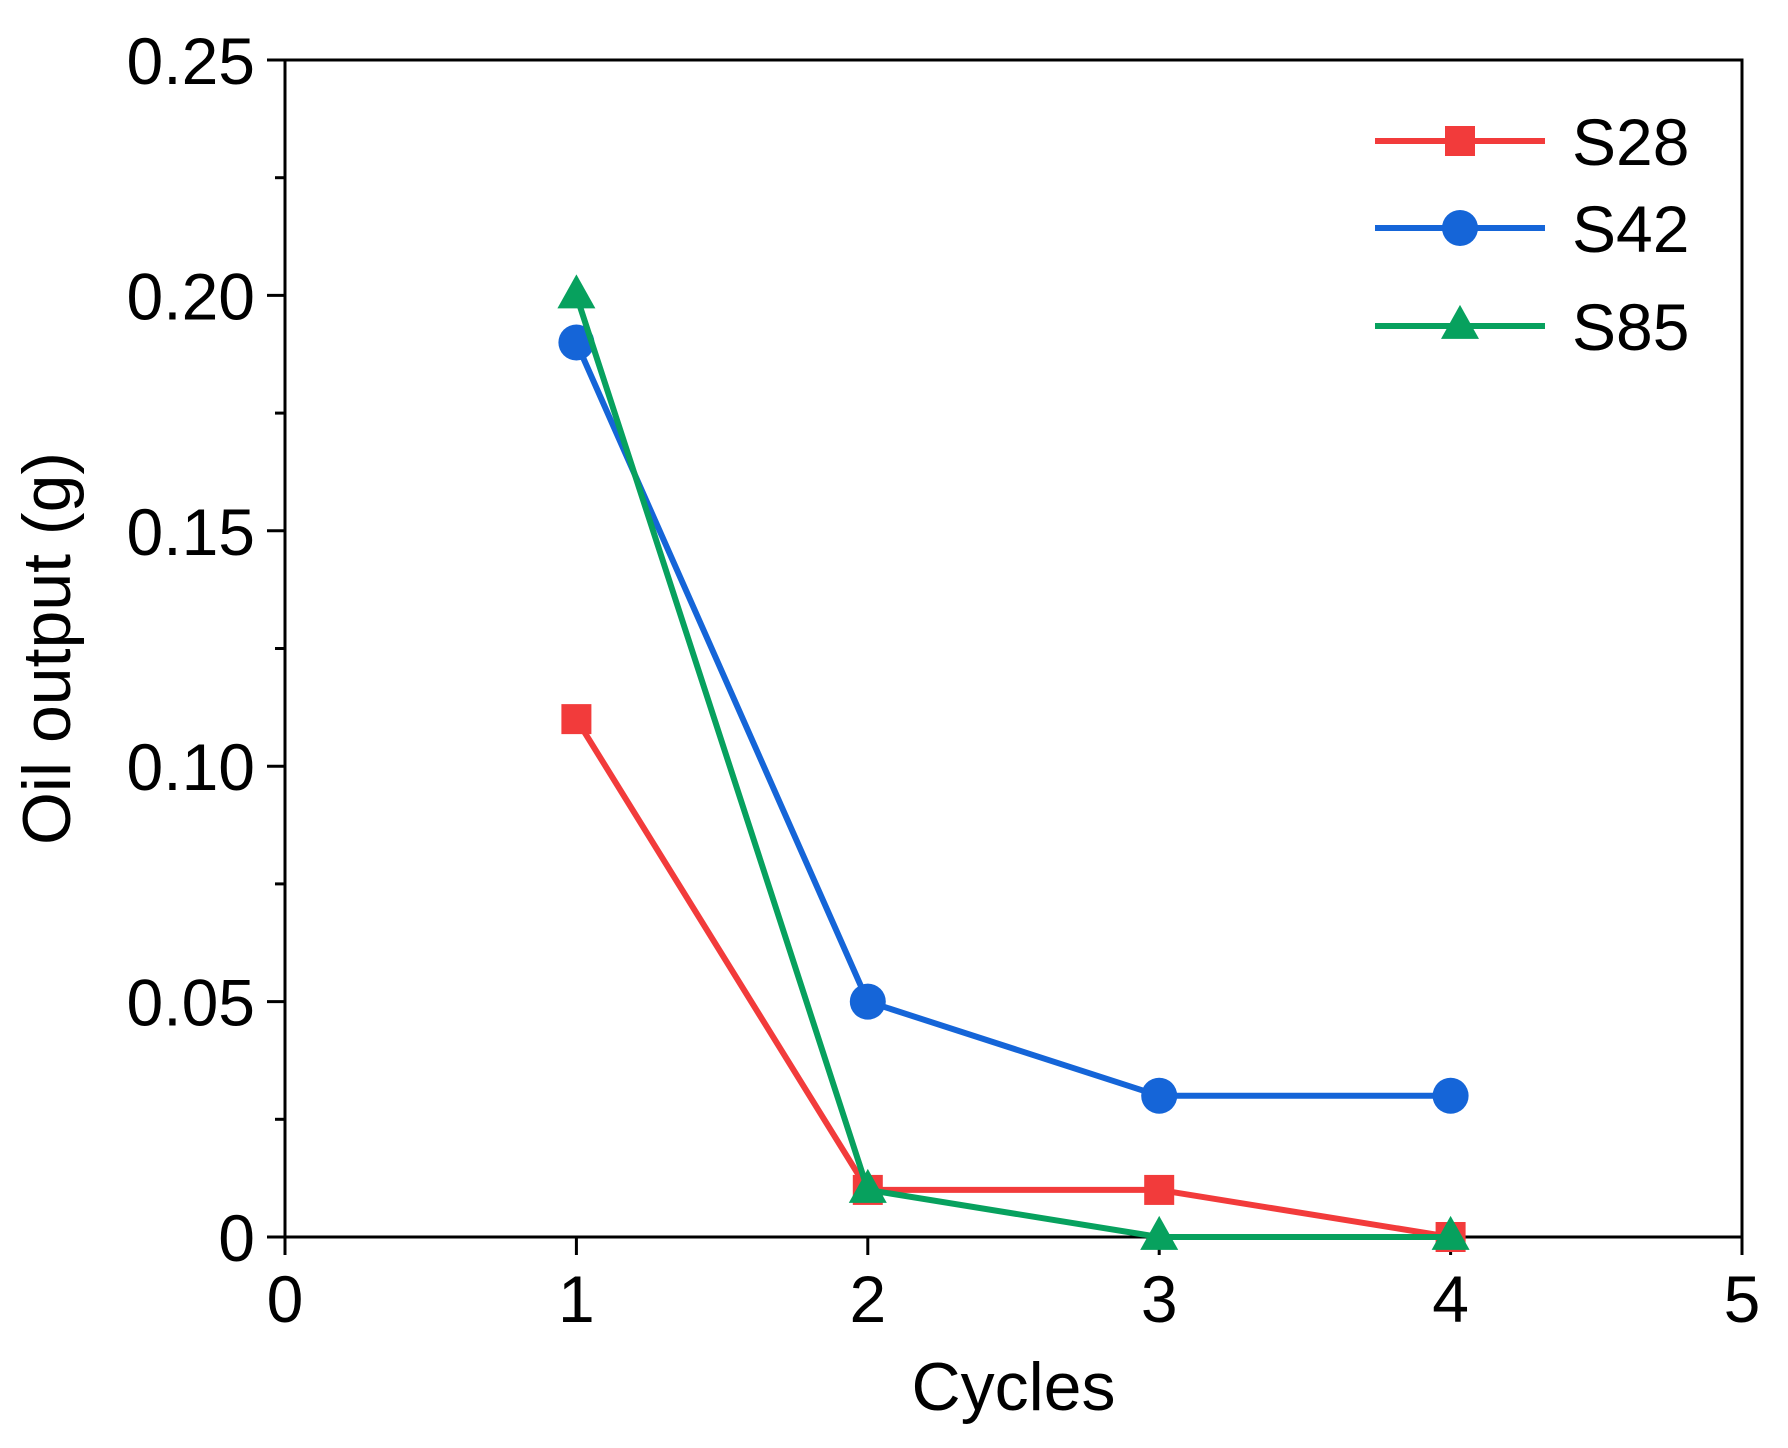  I want to click on legend-marker-circle, so click(1460, 228).